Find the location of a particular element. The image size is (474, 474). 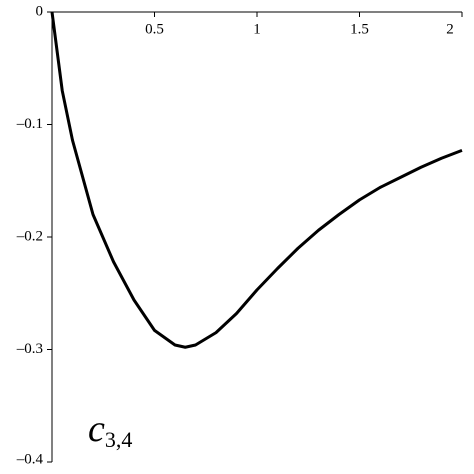

y-tick-label: 0 is located at coordinates (40, 11).